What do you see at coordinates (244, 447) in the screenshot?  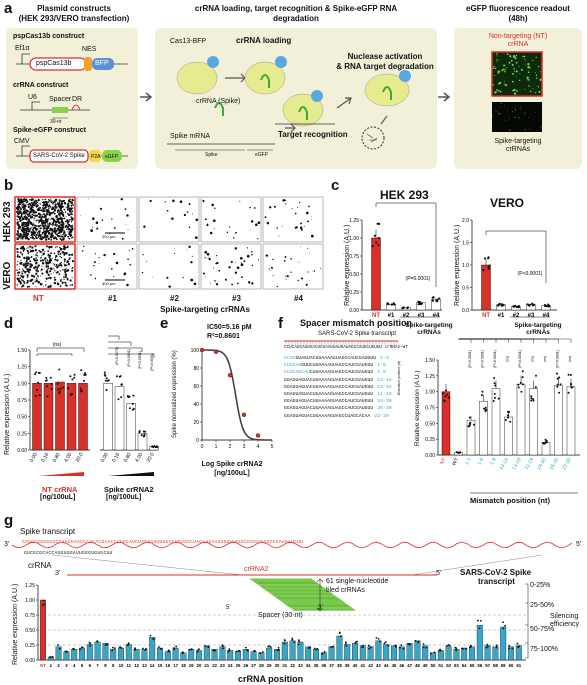 I see `x-tick-label: 3` at bounding box center [244, 447].